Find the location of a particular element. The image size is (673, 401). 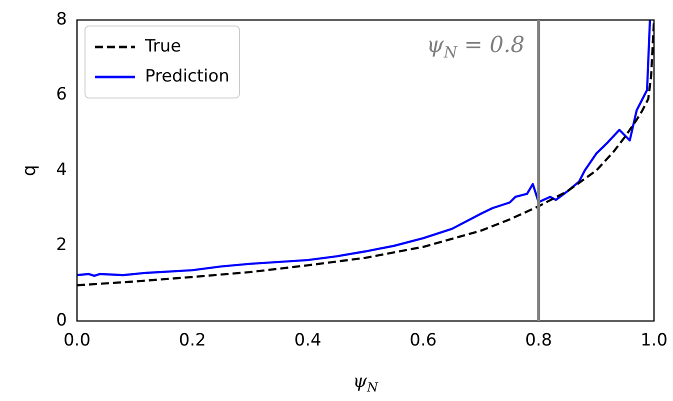

y-axis-title: q is located at coordinates (29, 170).